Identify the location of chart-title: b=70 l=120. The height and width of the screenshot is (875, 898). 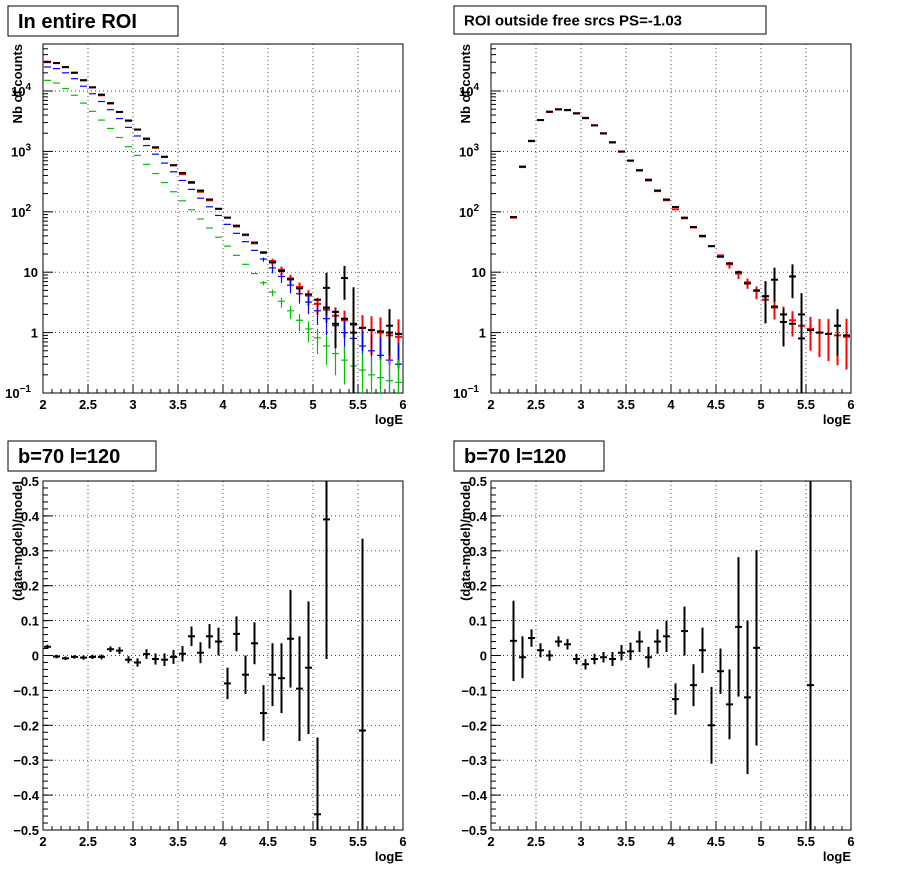
(69, 457).